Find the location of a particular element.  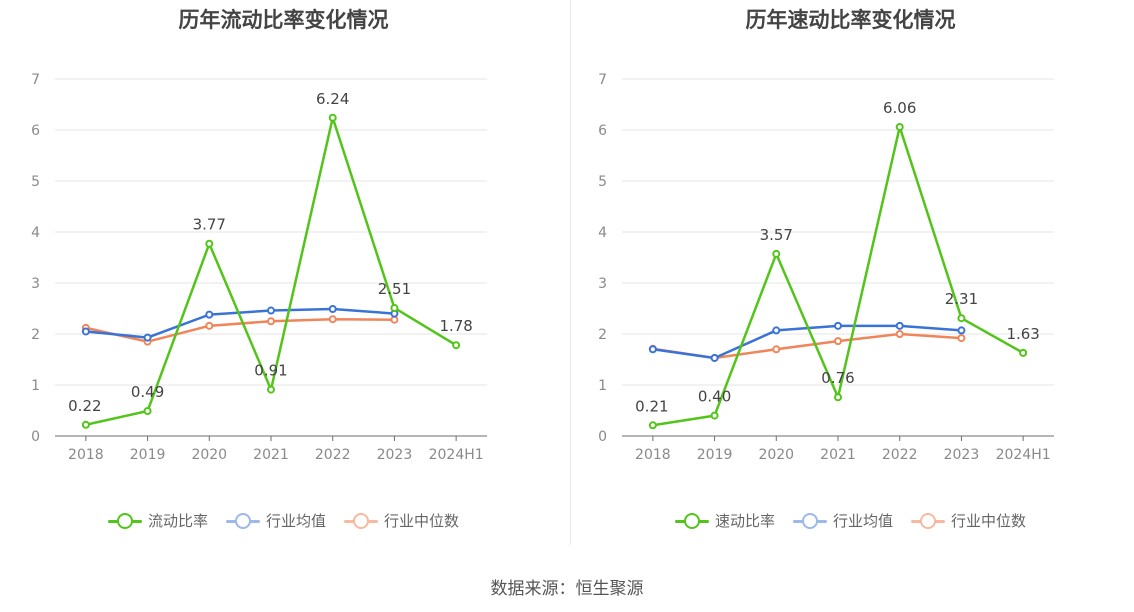

data-label: 6.06 is located at coordinates (899, 108).